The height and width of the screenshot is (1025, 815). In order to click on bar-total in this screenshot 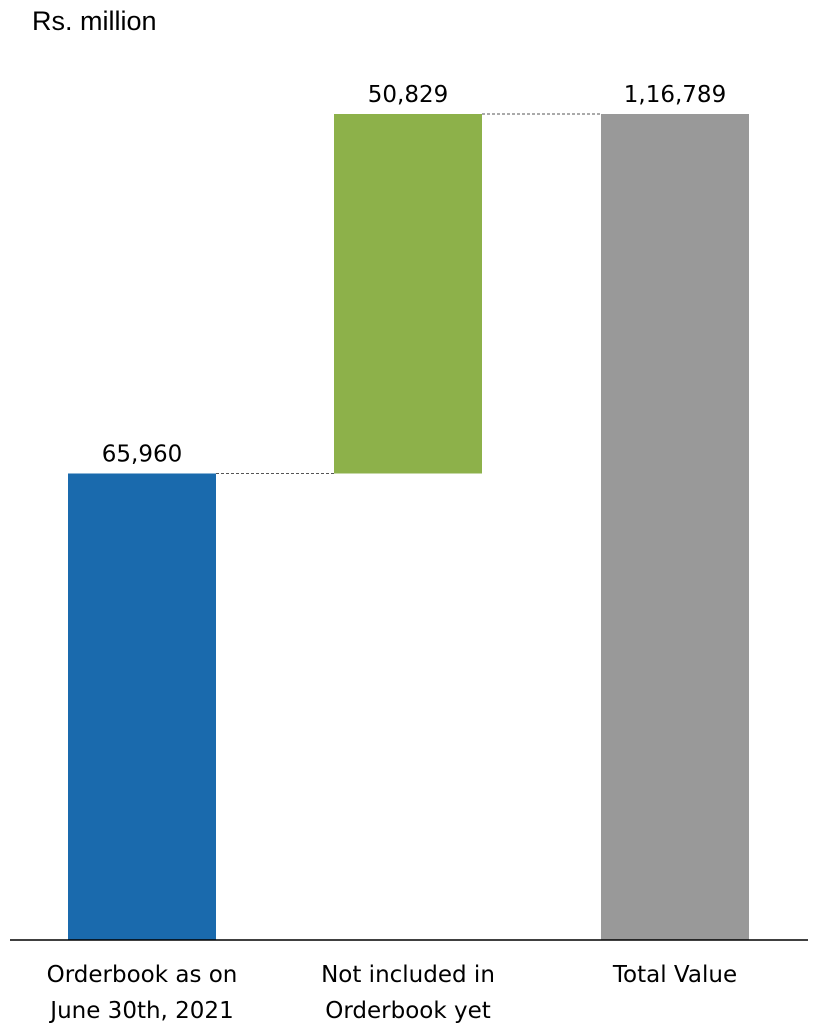, I will do `click(675, 527)`.